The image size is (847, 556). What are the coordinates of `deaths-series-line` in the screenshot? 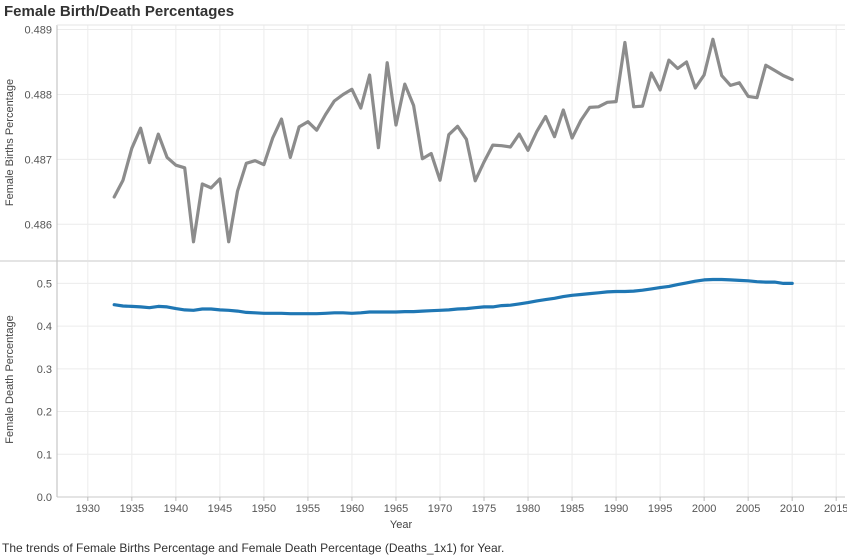 It's located at (453, 296).